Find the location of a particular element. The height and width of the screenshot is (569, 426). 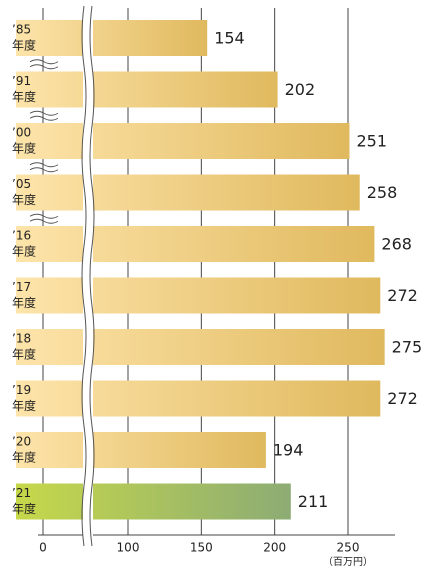

category-label: ’21 is located at coordinates (21, 493).